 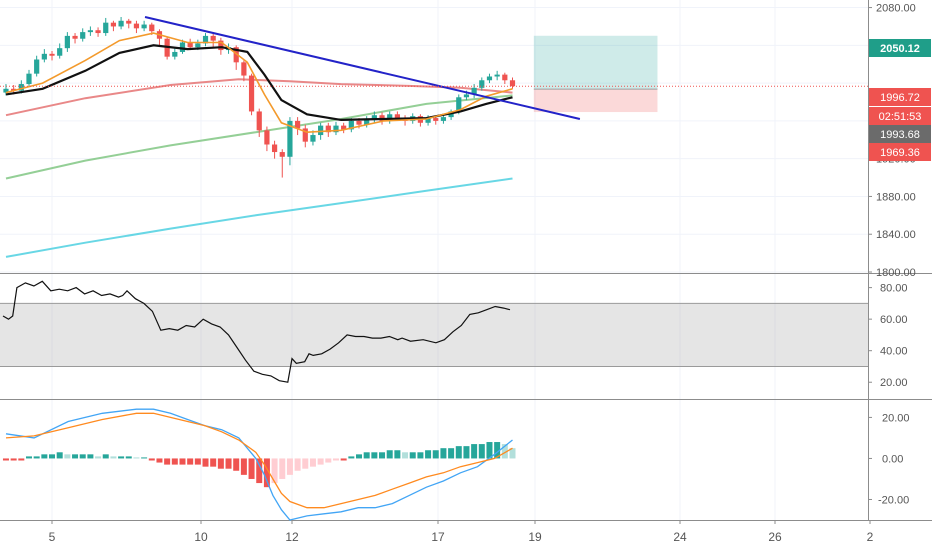 What do you see at coordinates (894, 352) in the screenshot?
I see `rsi-axis-tick-label: 40.00` at bounding box center [894, 352].